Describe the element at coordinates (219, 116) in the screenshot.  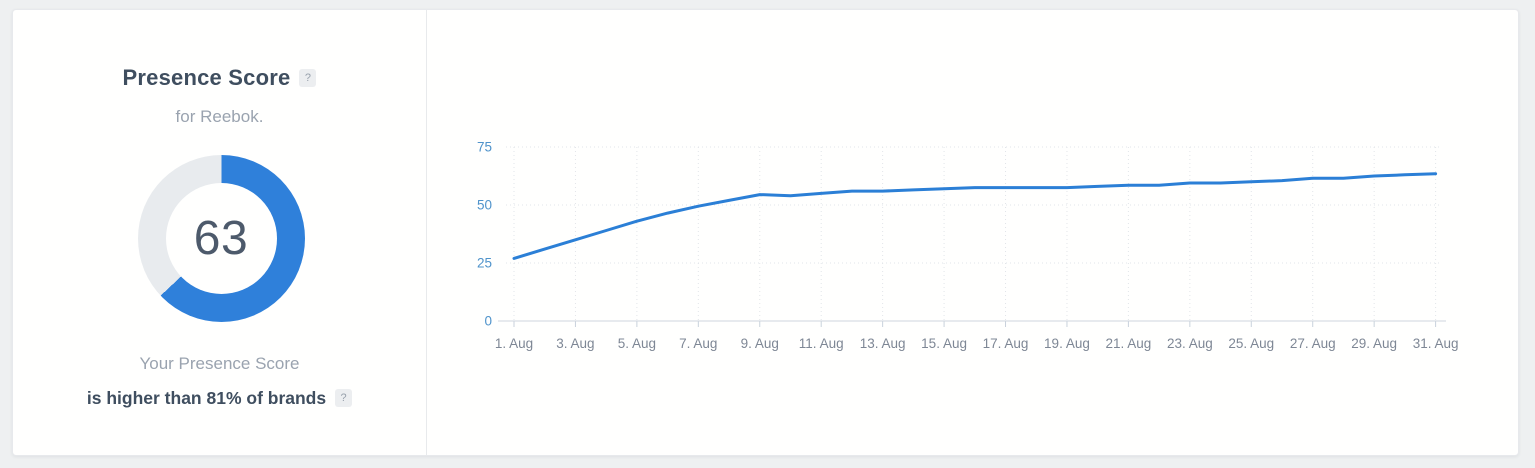
I see `panel-subtitle: for Reebok.` at that location.